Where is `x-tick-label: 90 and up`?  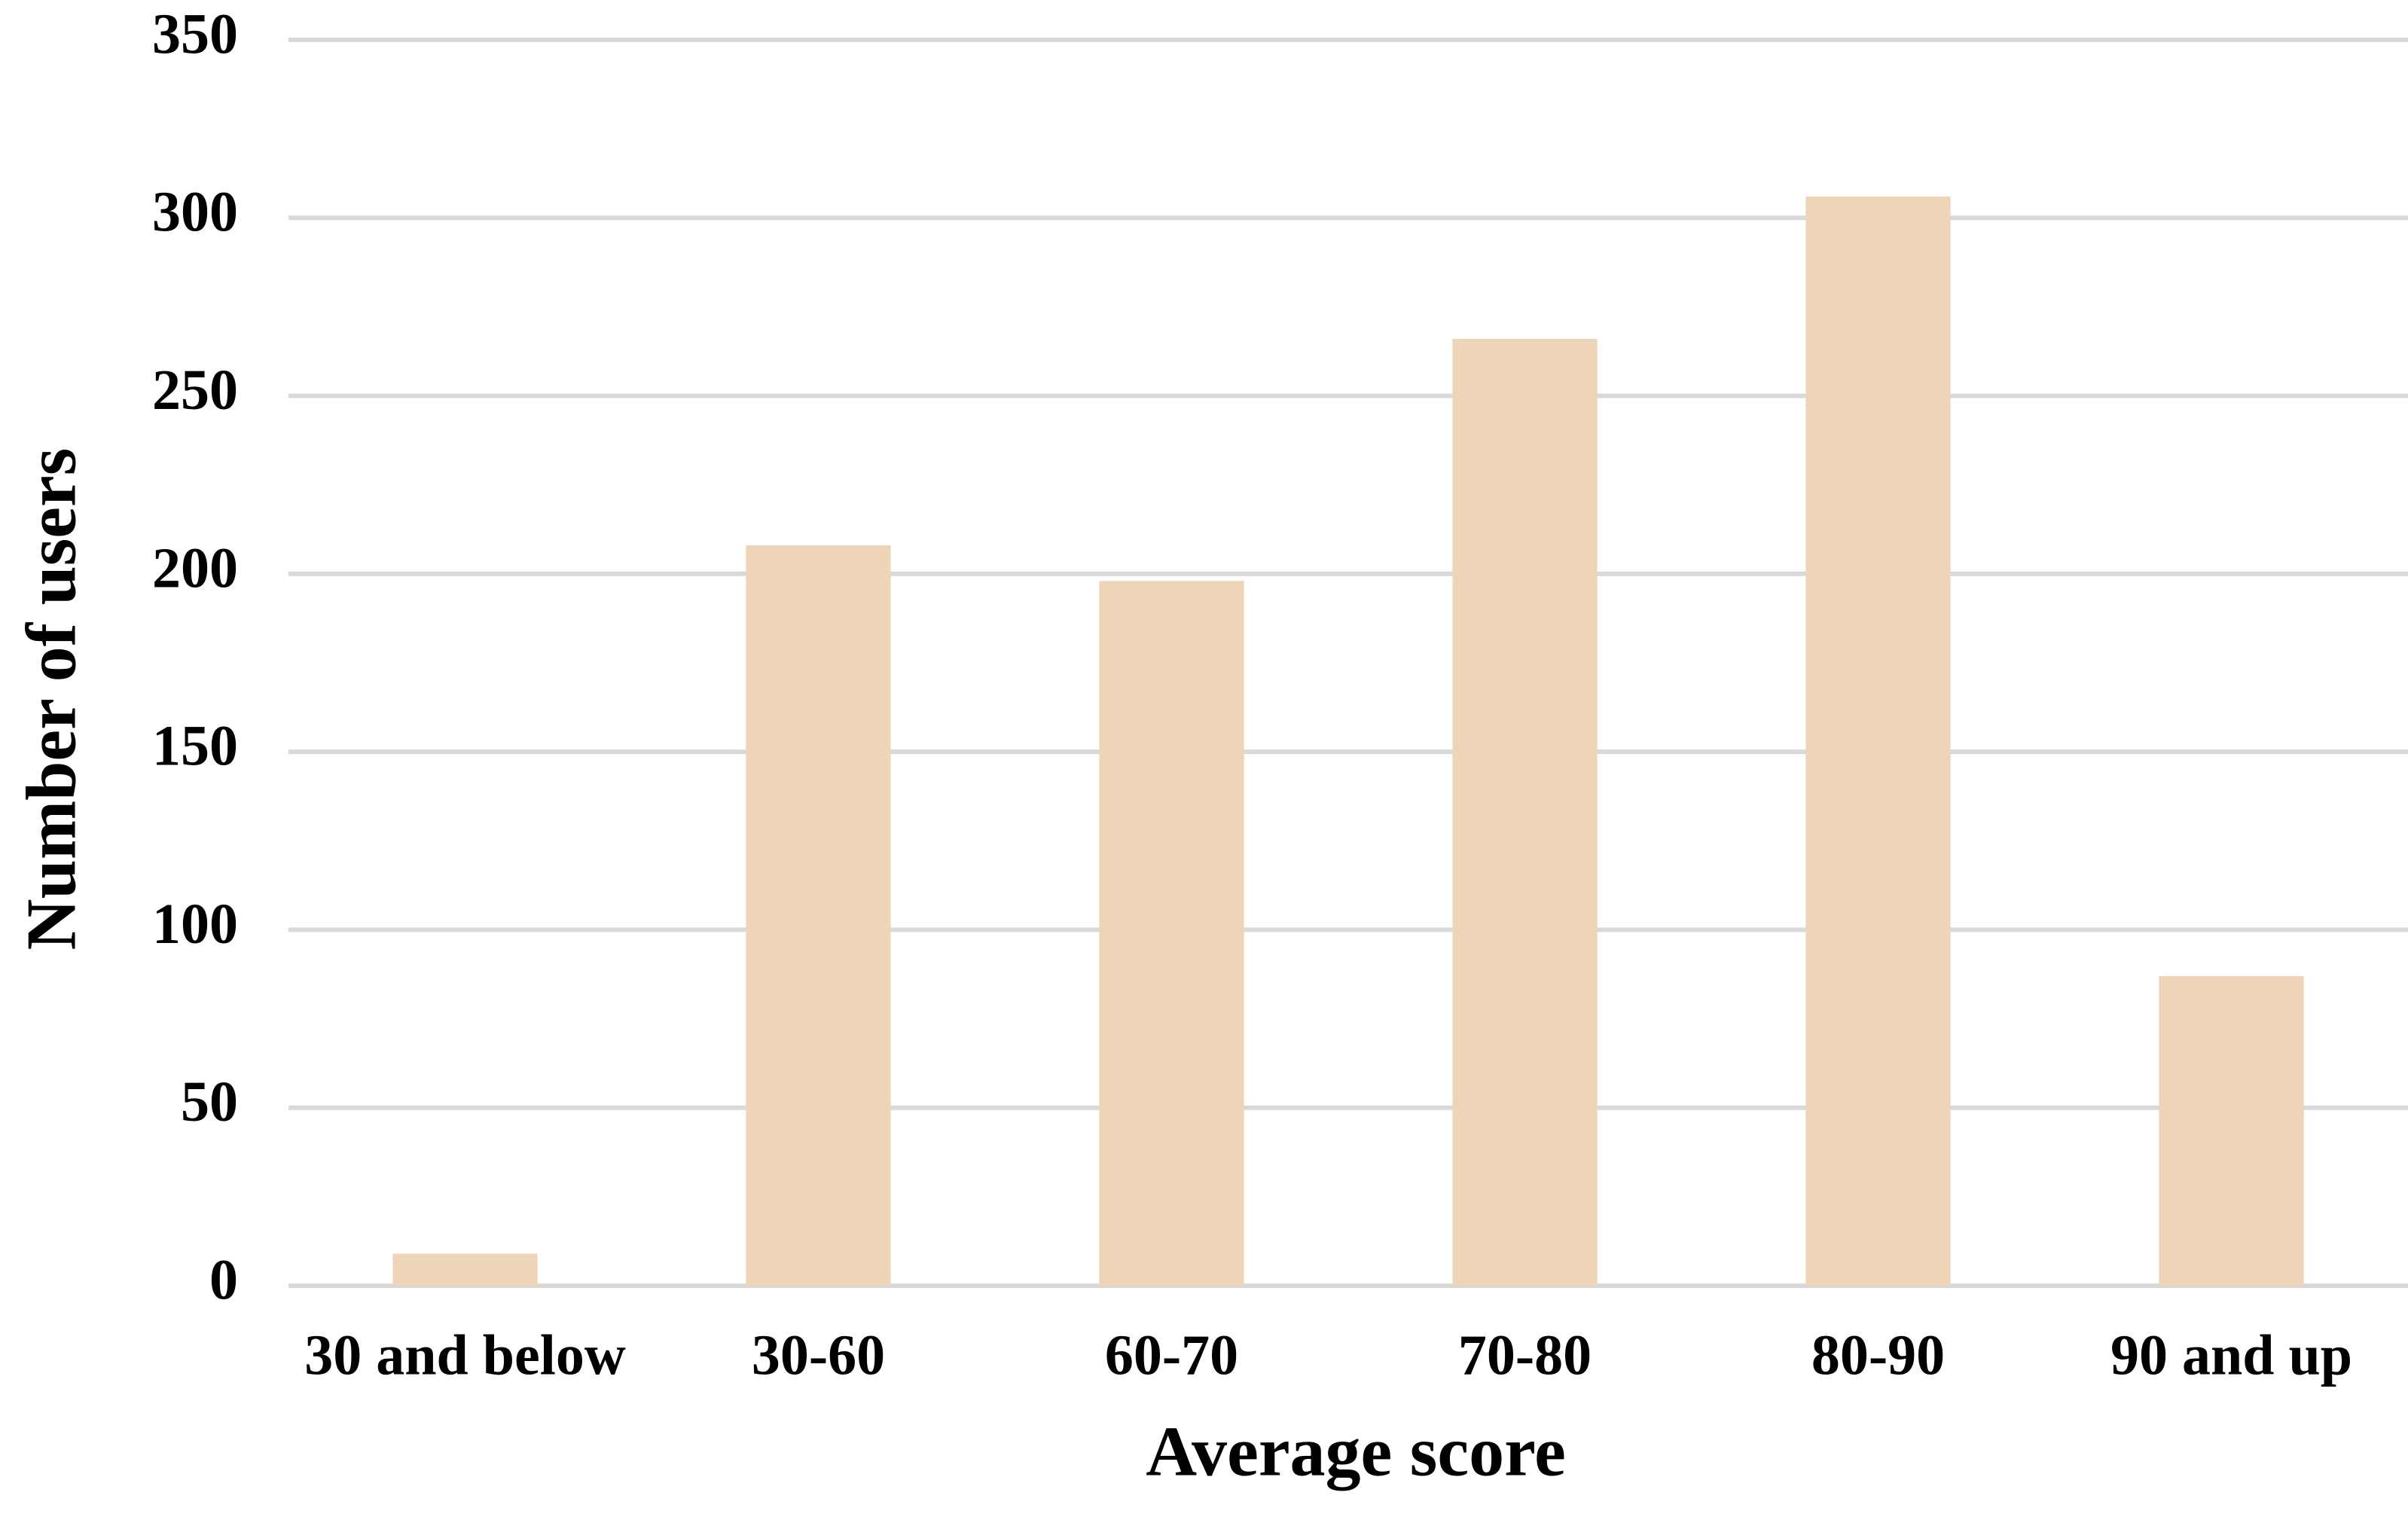 x-tick-label: 90 and up is located at coordinates (2231, 1355).